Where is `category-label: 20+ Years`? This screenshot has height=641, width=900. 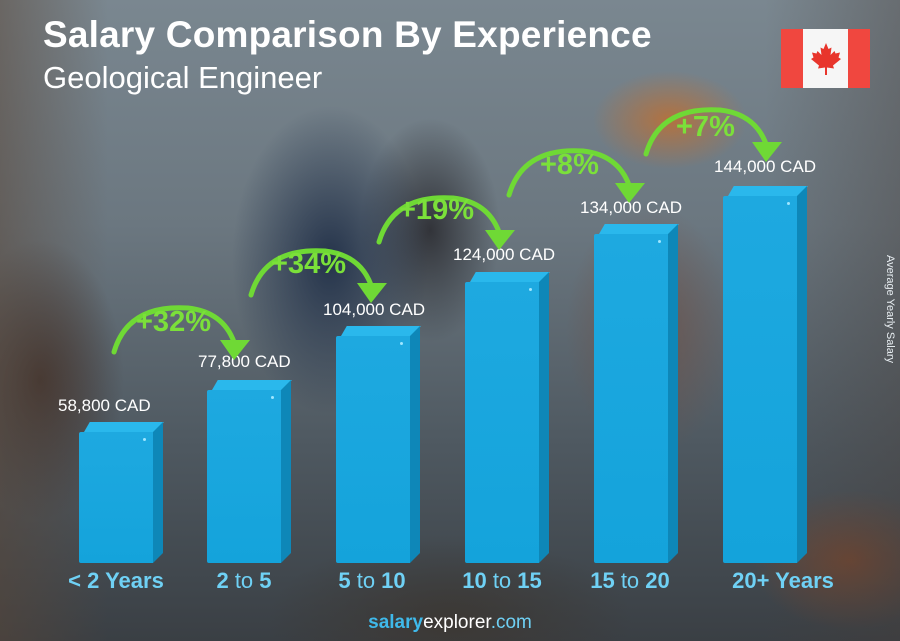
category-label: 20+ Years is located at coordinates (783, 580).